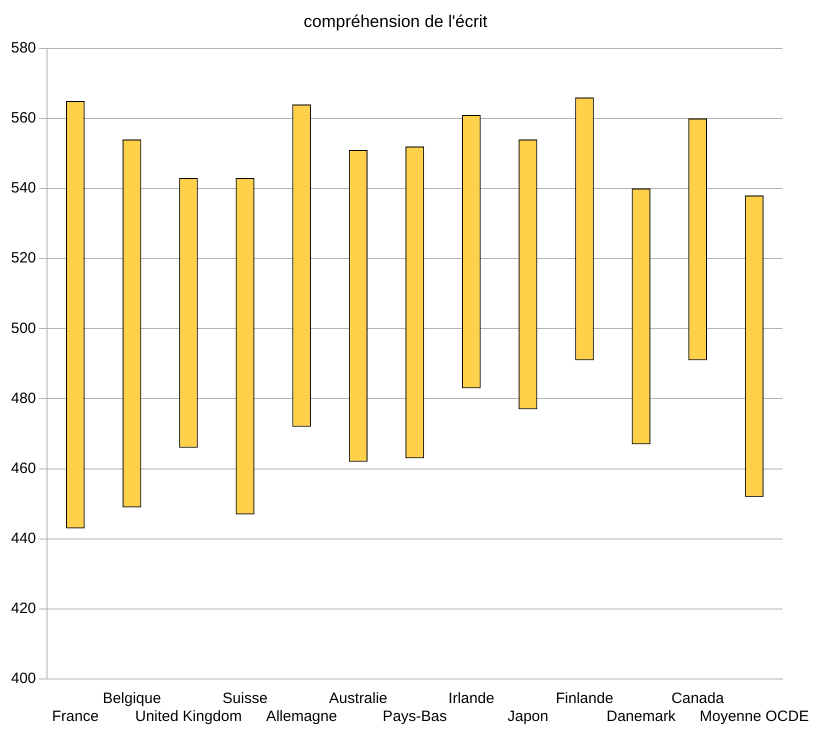 This screenshot has height=731, width=813. Describe the element at coordinates (641, 717) in the screenshot. I see `x-tick-label: Danemark` at that location.